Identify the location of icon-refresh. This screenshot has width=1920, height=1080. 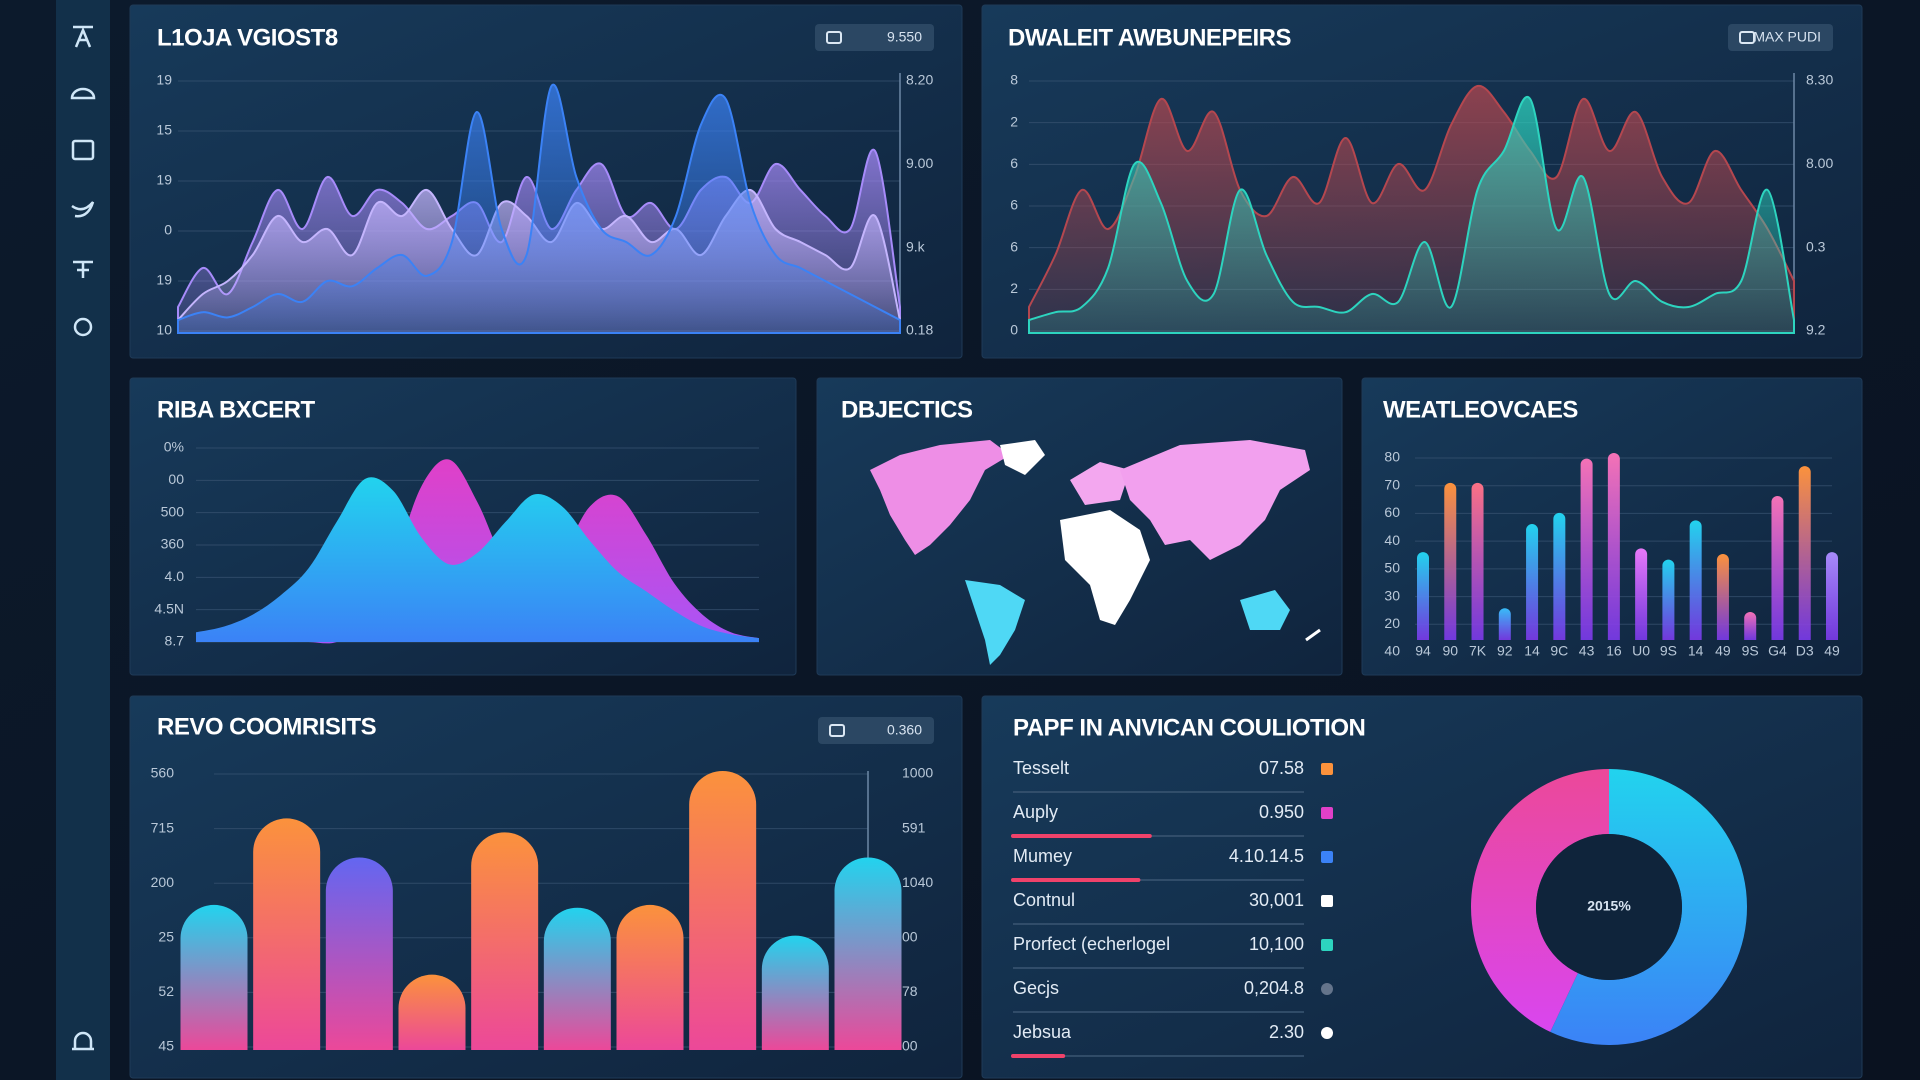
(83, 327).